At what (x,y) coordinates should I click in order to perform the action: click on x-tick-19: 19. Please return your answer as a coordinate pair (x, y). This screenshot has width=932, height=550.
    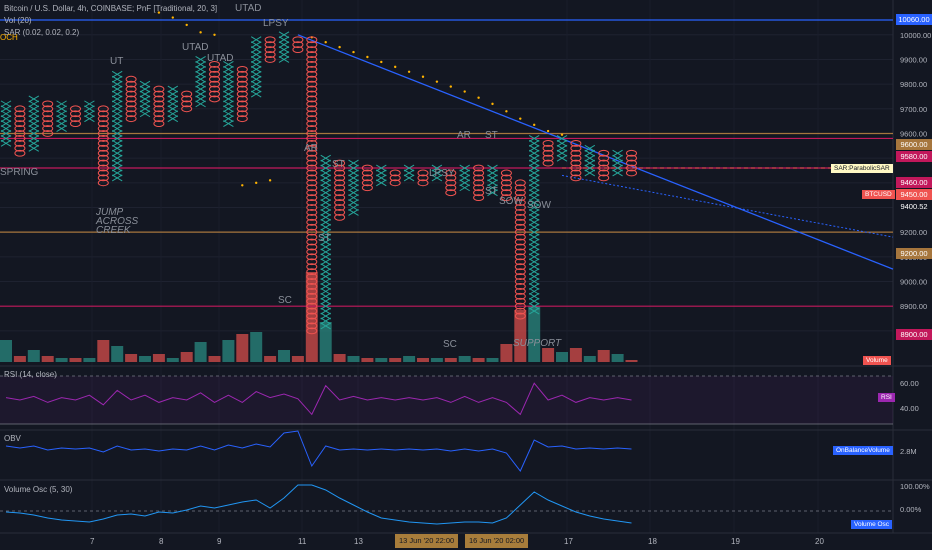
    Looking at the image, I should click on (735, 541).